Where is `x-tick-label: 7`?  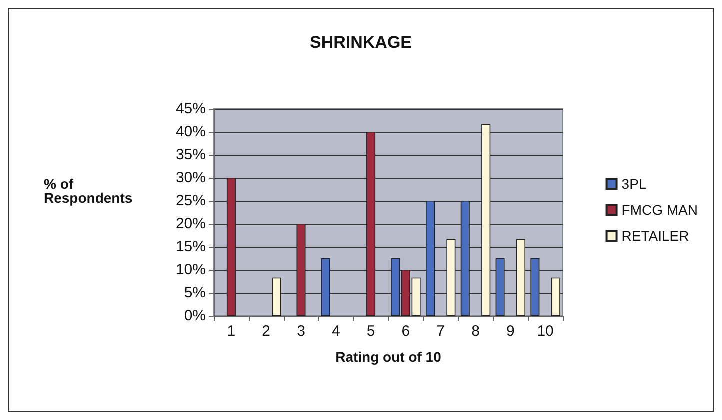
x-tick-label: 7 is located at coordinates (441, 331).